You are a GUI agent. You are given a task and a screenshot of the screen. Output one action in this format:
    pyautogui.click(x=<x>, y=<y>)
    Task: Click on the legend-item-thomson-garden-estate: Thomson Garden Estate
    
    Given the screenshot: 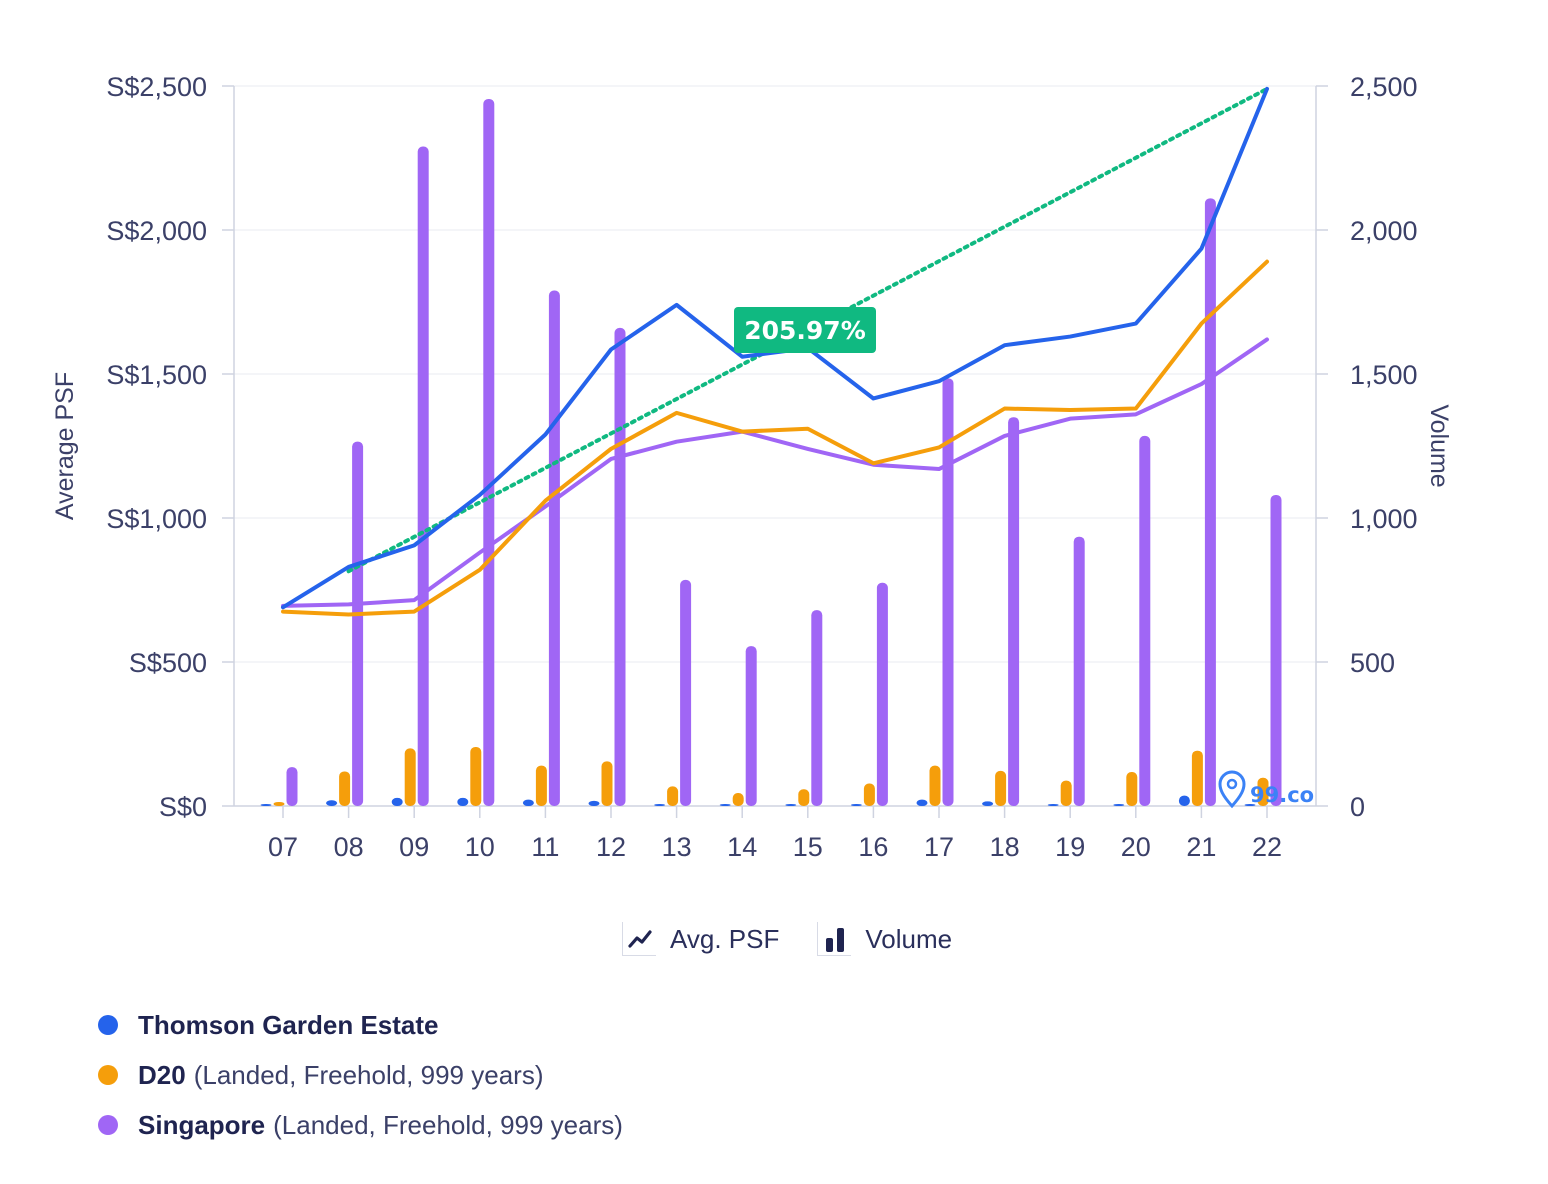 What is the action you would take?
    pyautogui.click(x=360, y=1025)
    